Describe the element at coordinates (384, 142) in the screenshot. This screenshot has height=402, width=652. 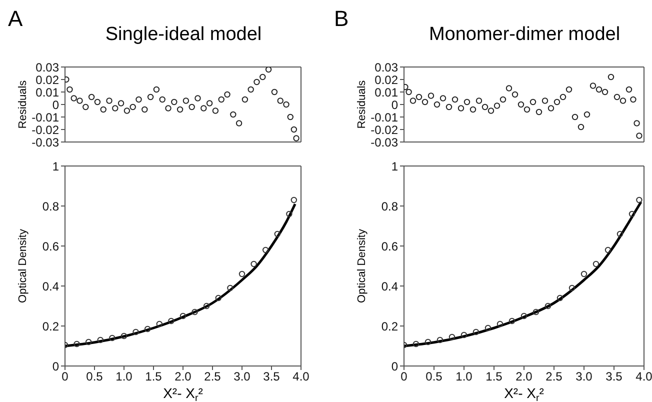
I see `y-tick-label: -0.03` at that location.